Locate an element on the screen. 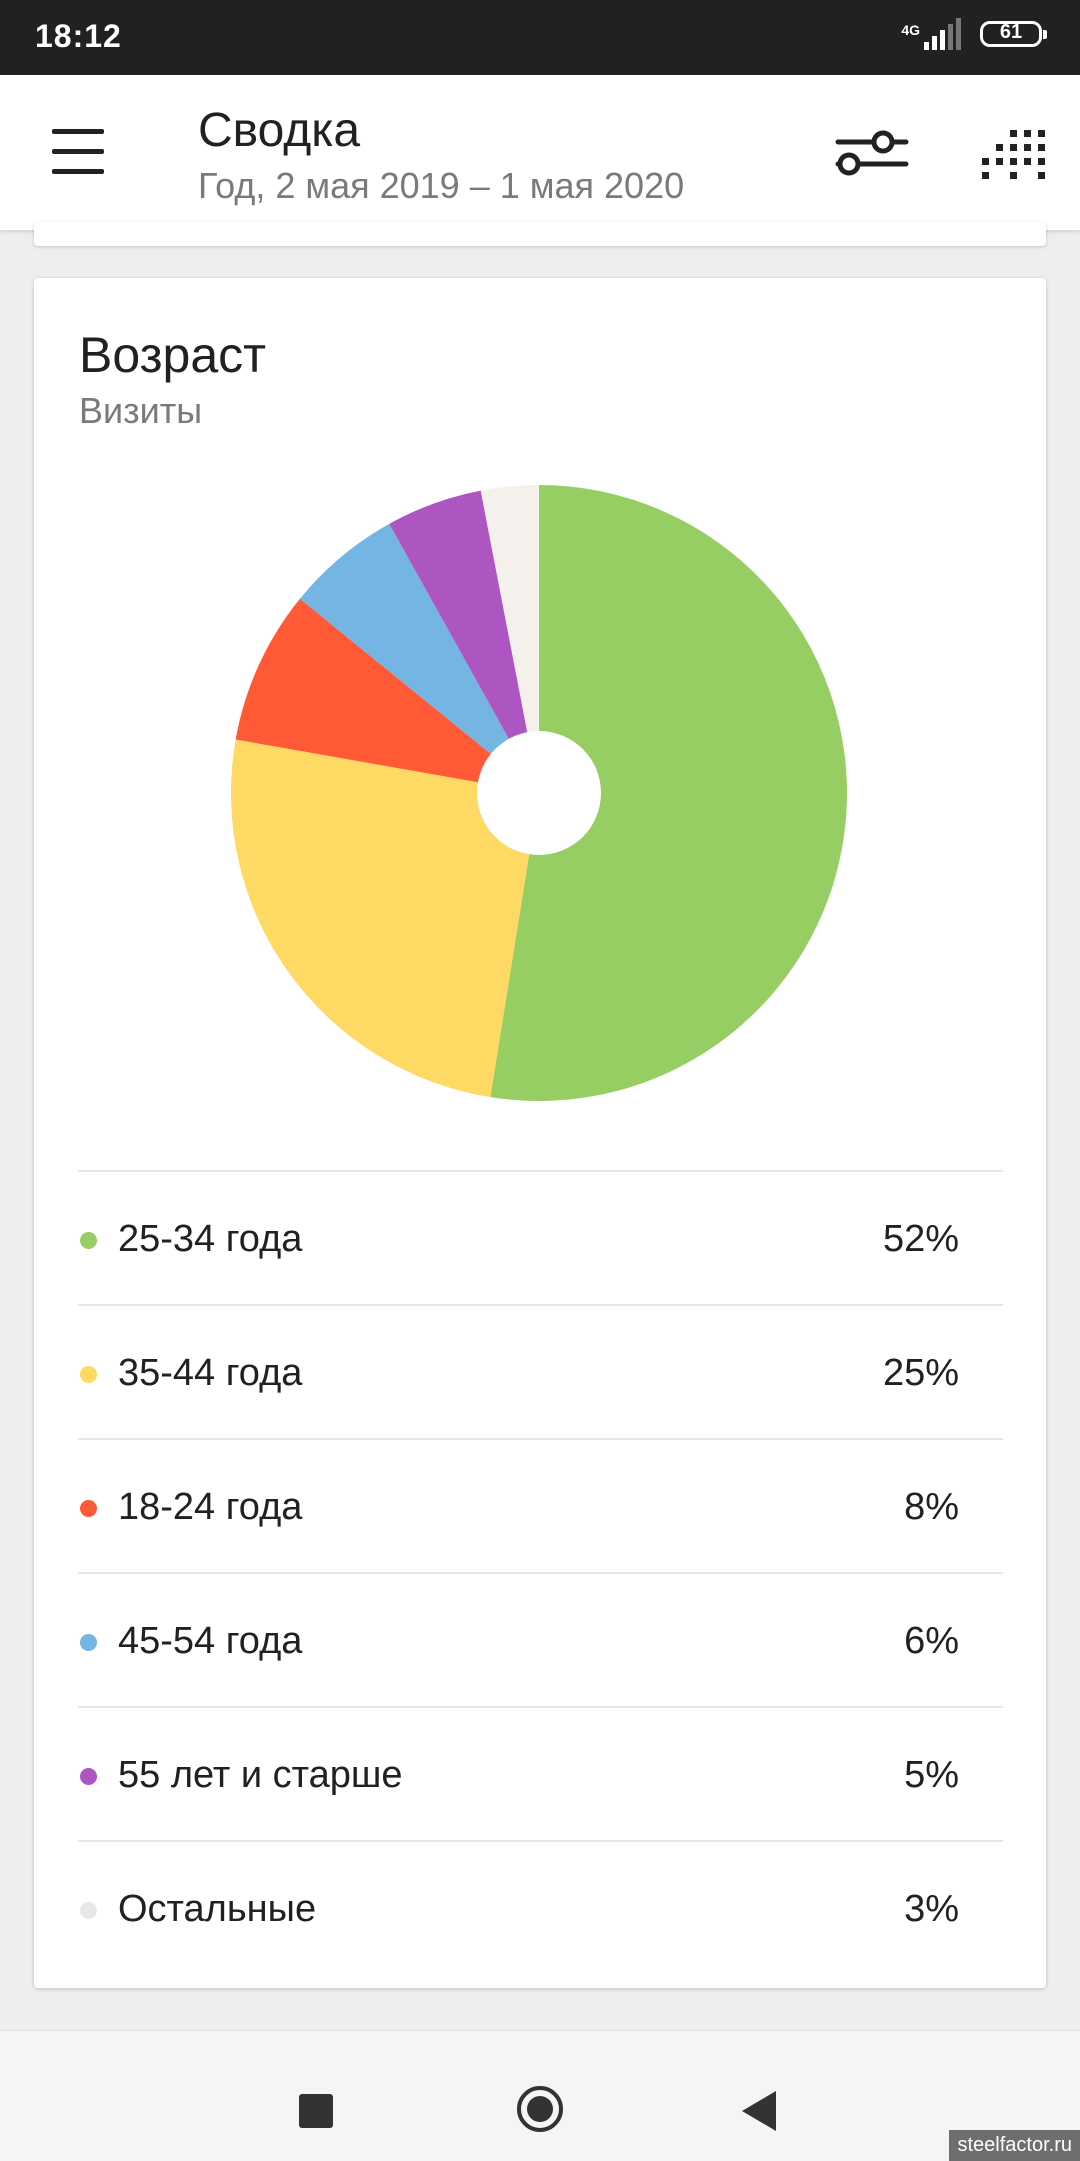 The image size is (1080, 2161). status-time: 18:12 is located at coordinates (78, 36).